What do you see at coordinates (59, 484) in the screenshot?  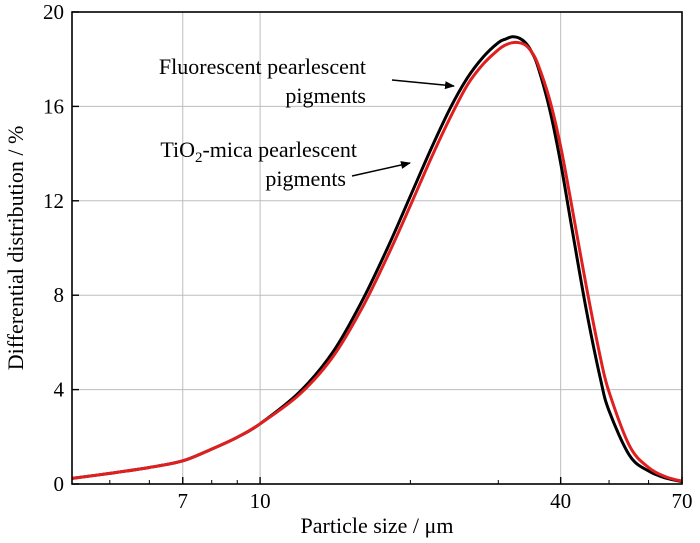 I see `y-tick-label-0: 0` at bounding box center [59, 484].